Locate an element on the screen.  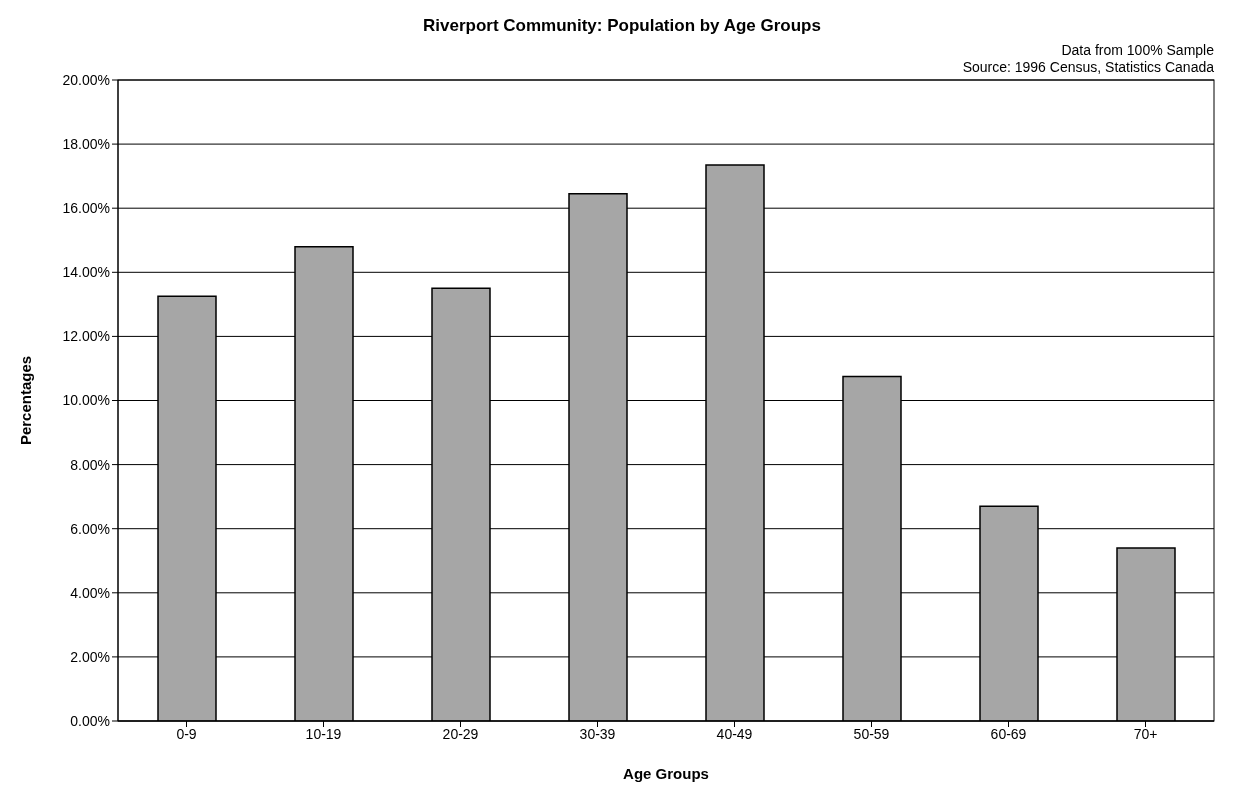
x-tick-label: 70+ is located at coordinates (1145, 733).